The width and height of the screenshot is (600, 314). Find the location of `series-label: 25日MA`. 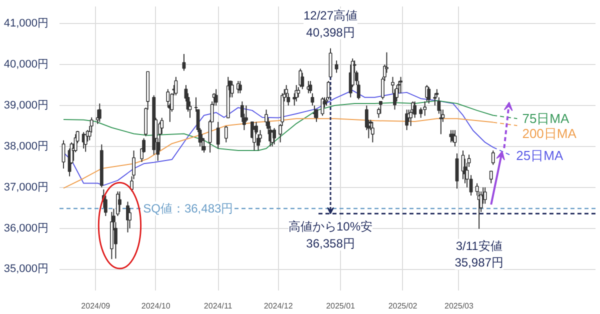

series-label: 25日MA is located at coordinates (540, 155).